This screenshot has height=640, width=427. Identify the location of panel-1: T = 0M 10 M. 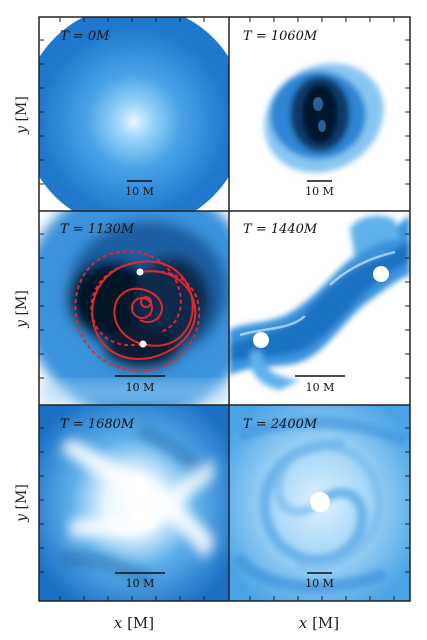
(134, 114).